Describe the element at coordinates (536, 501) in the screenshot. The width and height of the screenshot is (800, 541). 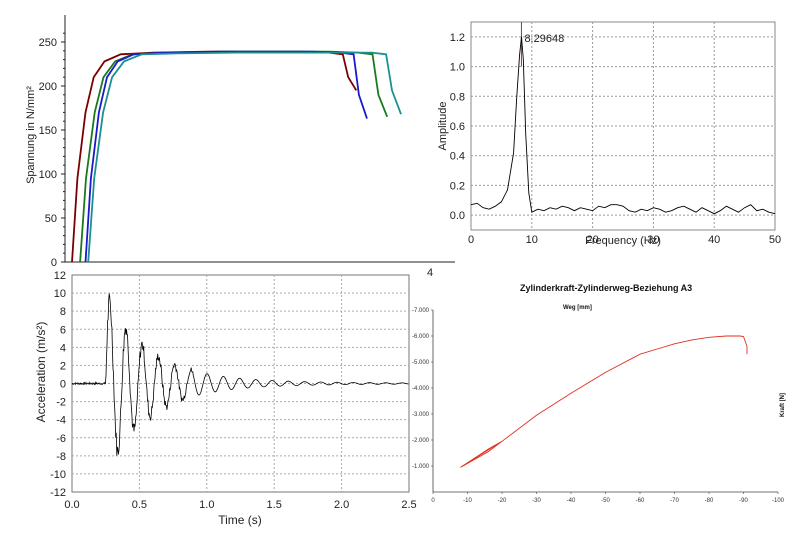
I see `cylinder-x-tick-label: -30` at that location.